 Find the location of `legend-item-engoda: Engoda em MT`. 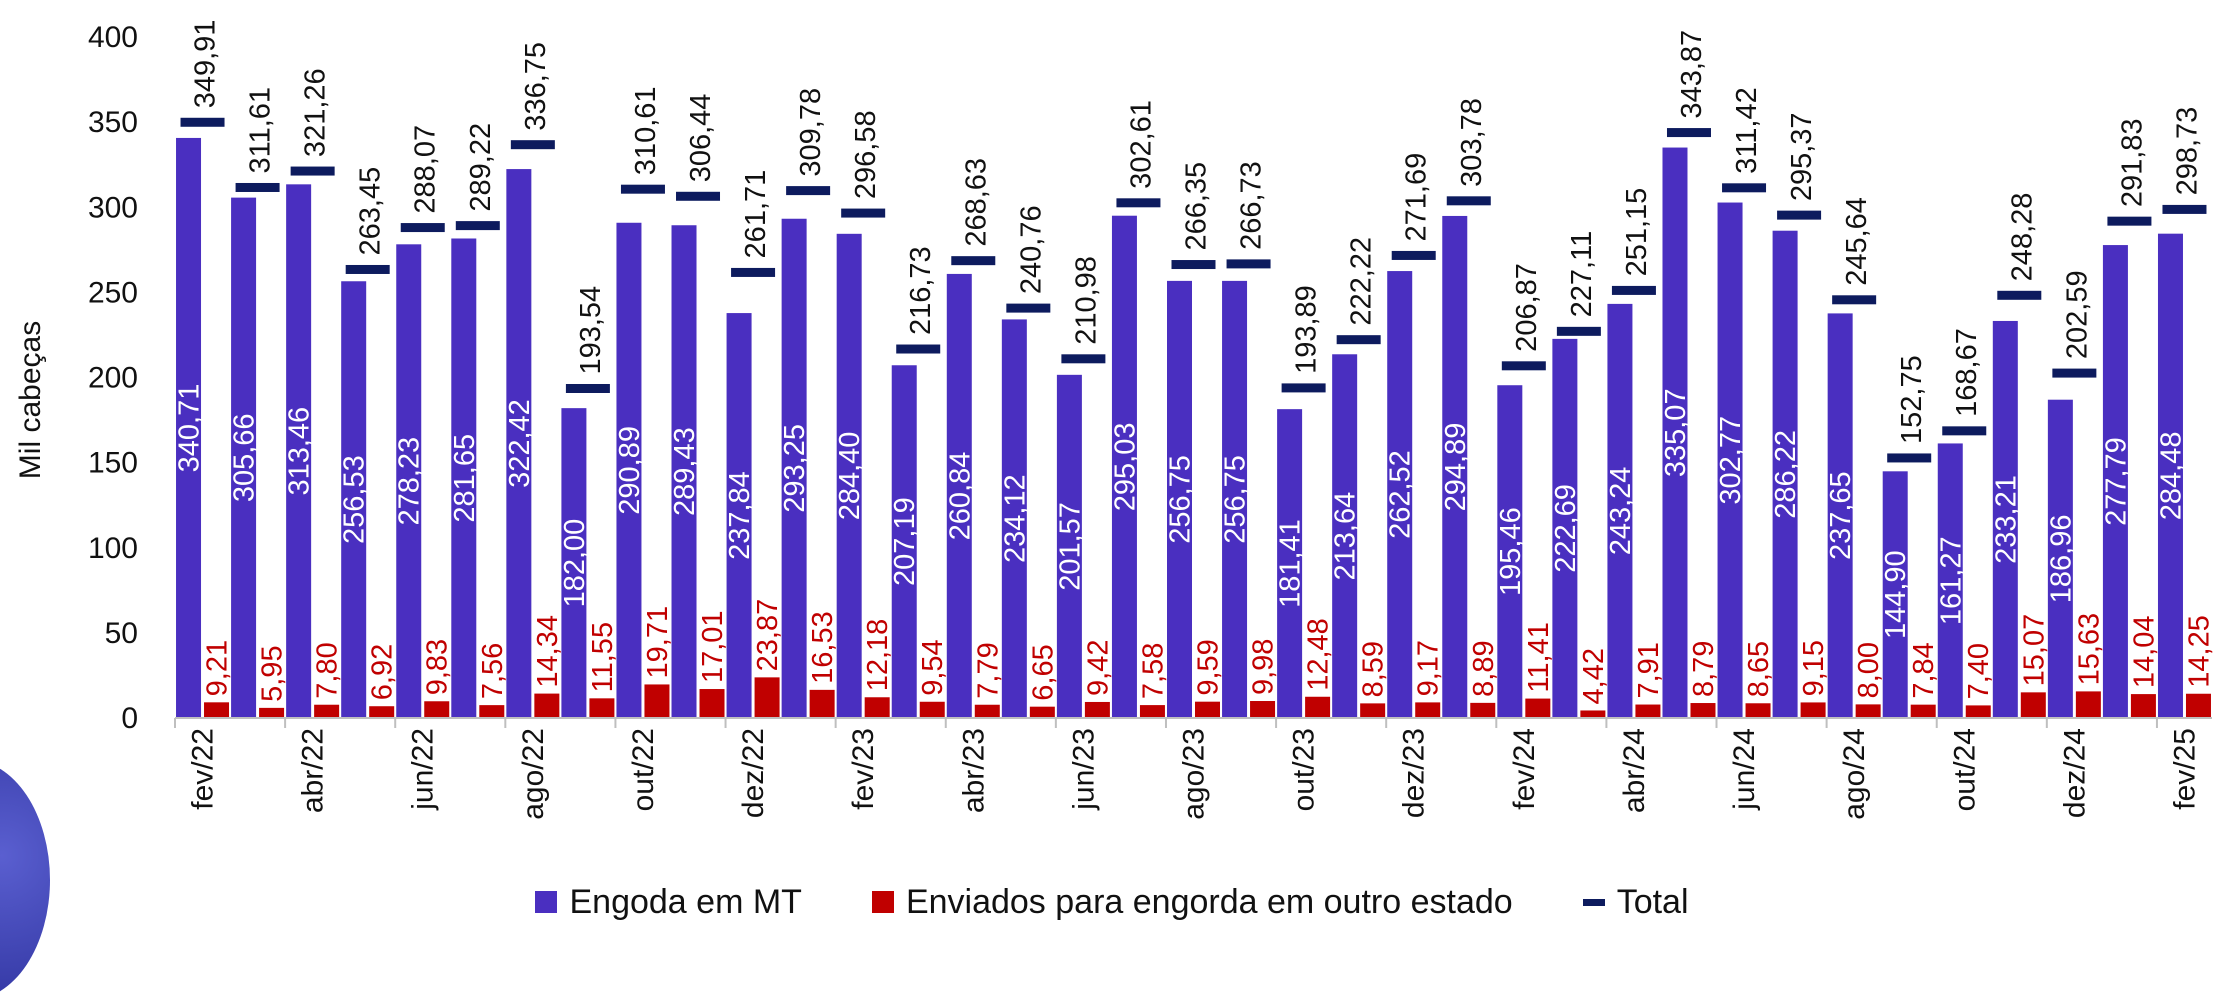

legend-item-engoda: Engoda em MT is located at coordinates (668, 902).